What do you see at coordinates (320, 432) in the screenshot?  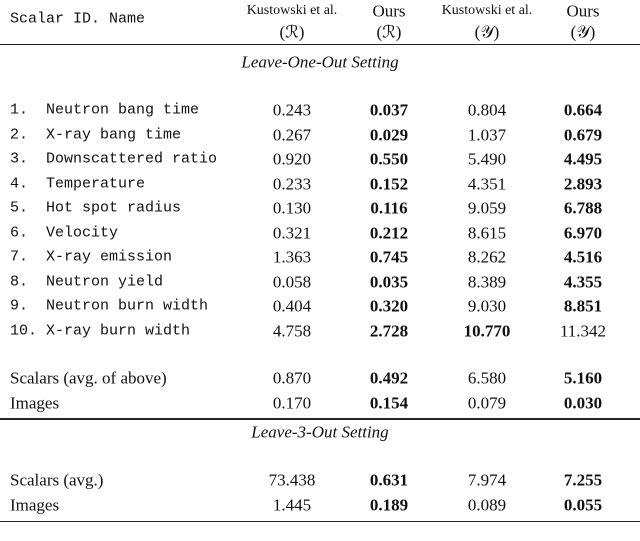 I see `section-title: Leave-3-Out Setting` at bounding box center [320, 432].